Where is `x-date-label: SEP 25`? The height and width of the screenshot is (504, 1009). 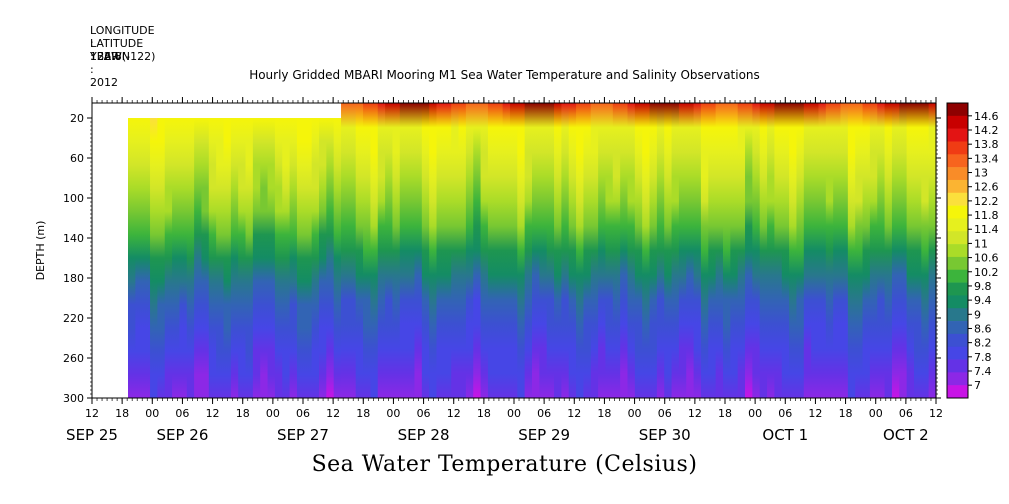 x-date-label: SEP 25 is located at coordinates (92, 435).